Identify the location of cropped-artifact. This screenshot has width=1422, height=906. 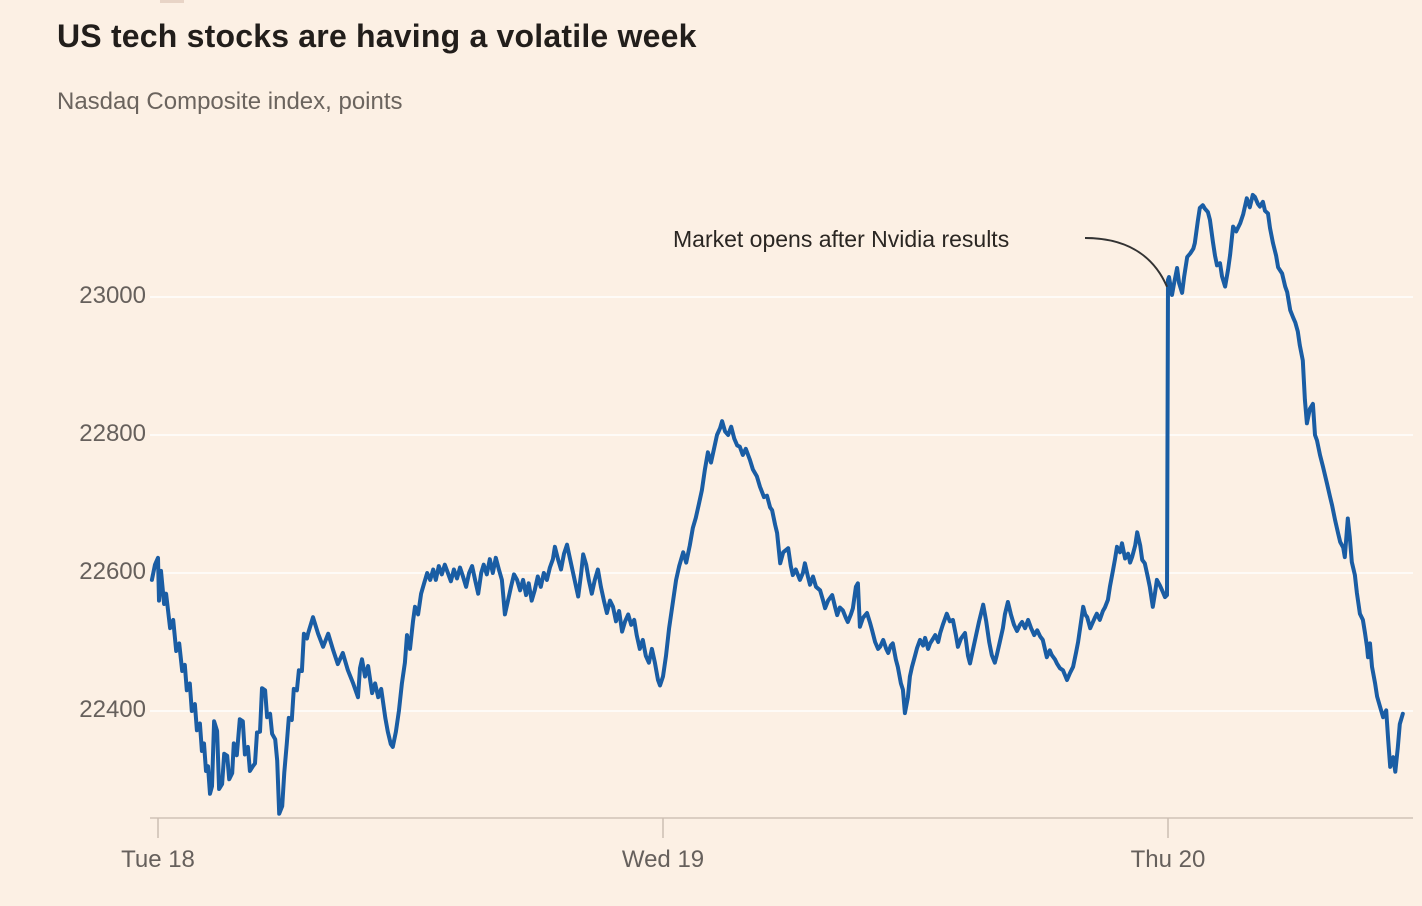
(172, 1).